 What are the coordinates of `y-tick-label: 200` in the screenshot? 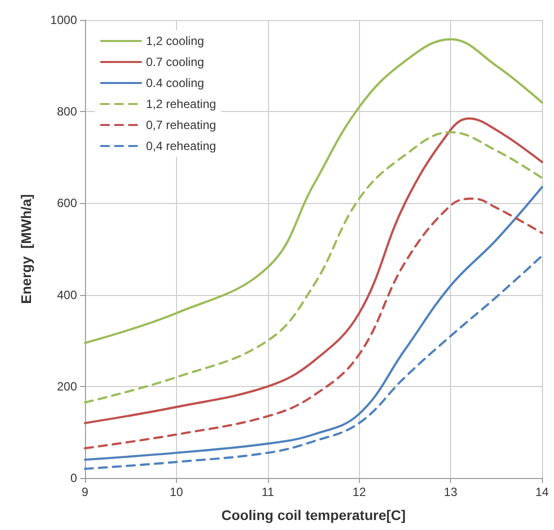 It's located at (67, 386).